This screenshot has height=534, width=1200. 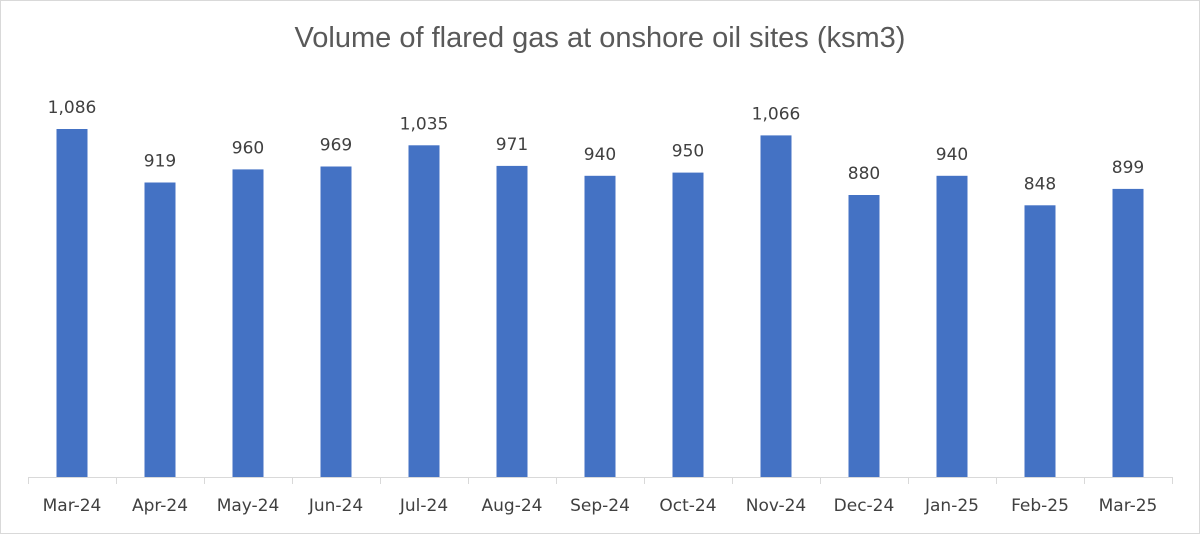 What do you see at coordinates (688, 152) in the screenshot?
I see `data-label: 950` at bounding box center [688, 152].